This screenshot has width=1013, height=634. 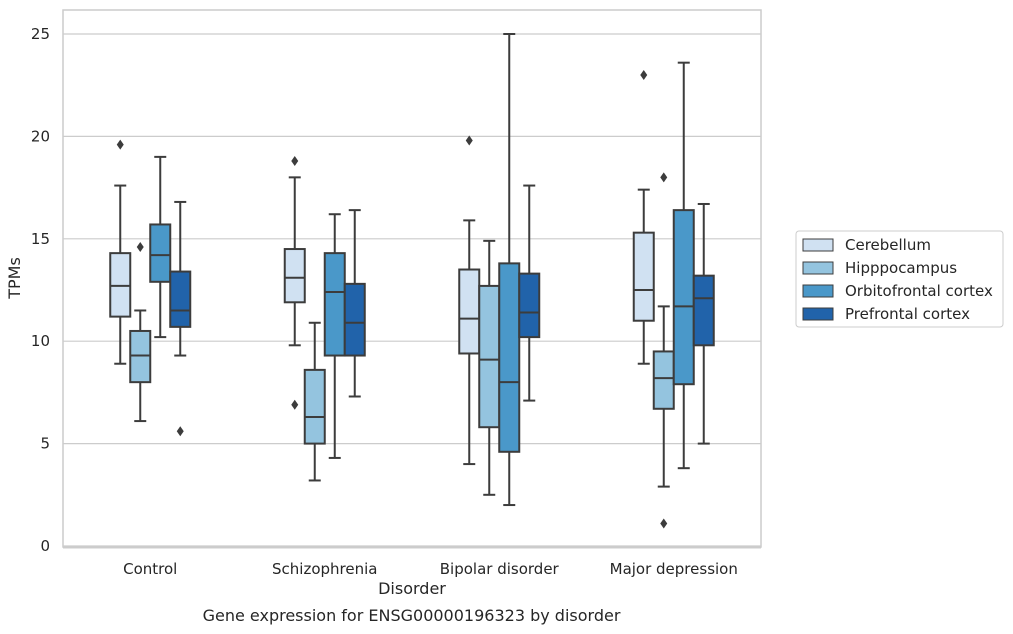 What do you see at coordinates (40, 239) in the screenshot?
I see `y-tick-label: 15` at bounding box center [40, 239].